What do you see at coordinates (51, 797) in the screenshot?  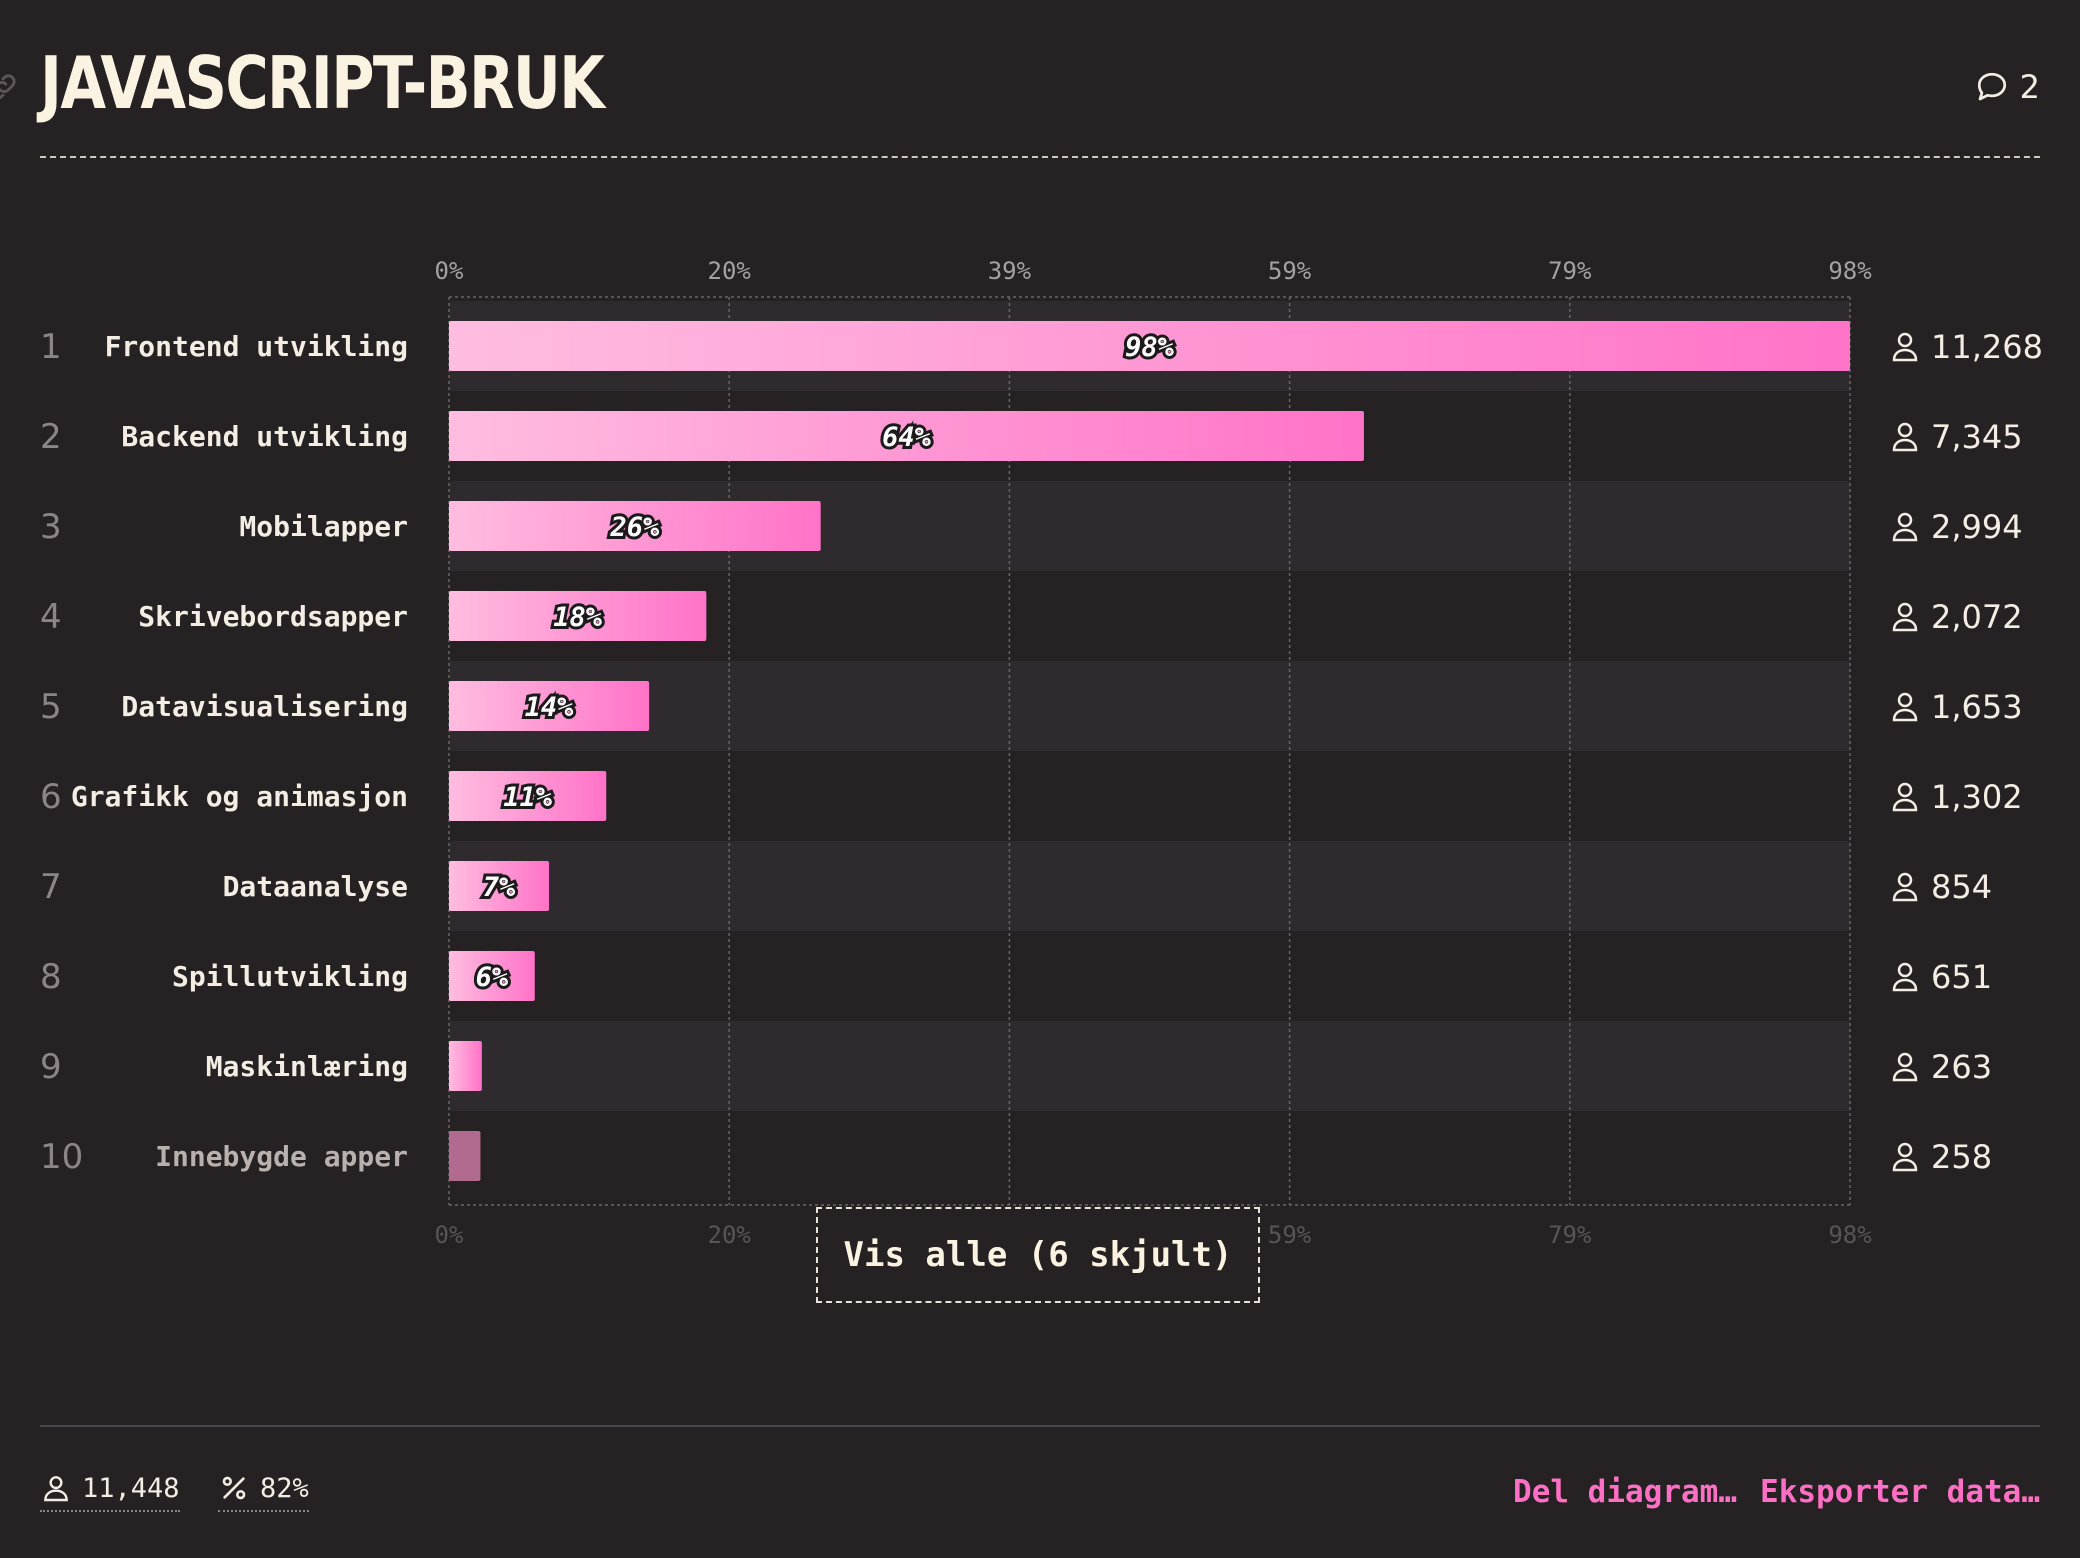 I see `rank-number: 6` at bounding box center [51, 797].